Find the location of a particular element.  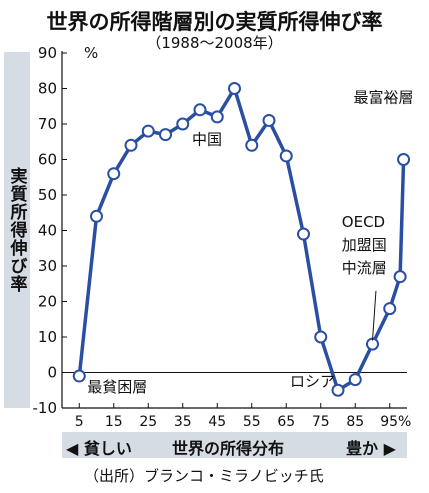

x-tick-label: 55 is located at coordinates (252, 422).